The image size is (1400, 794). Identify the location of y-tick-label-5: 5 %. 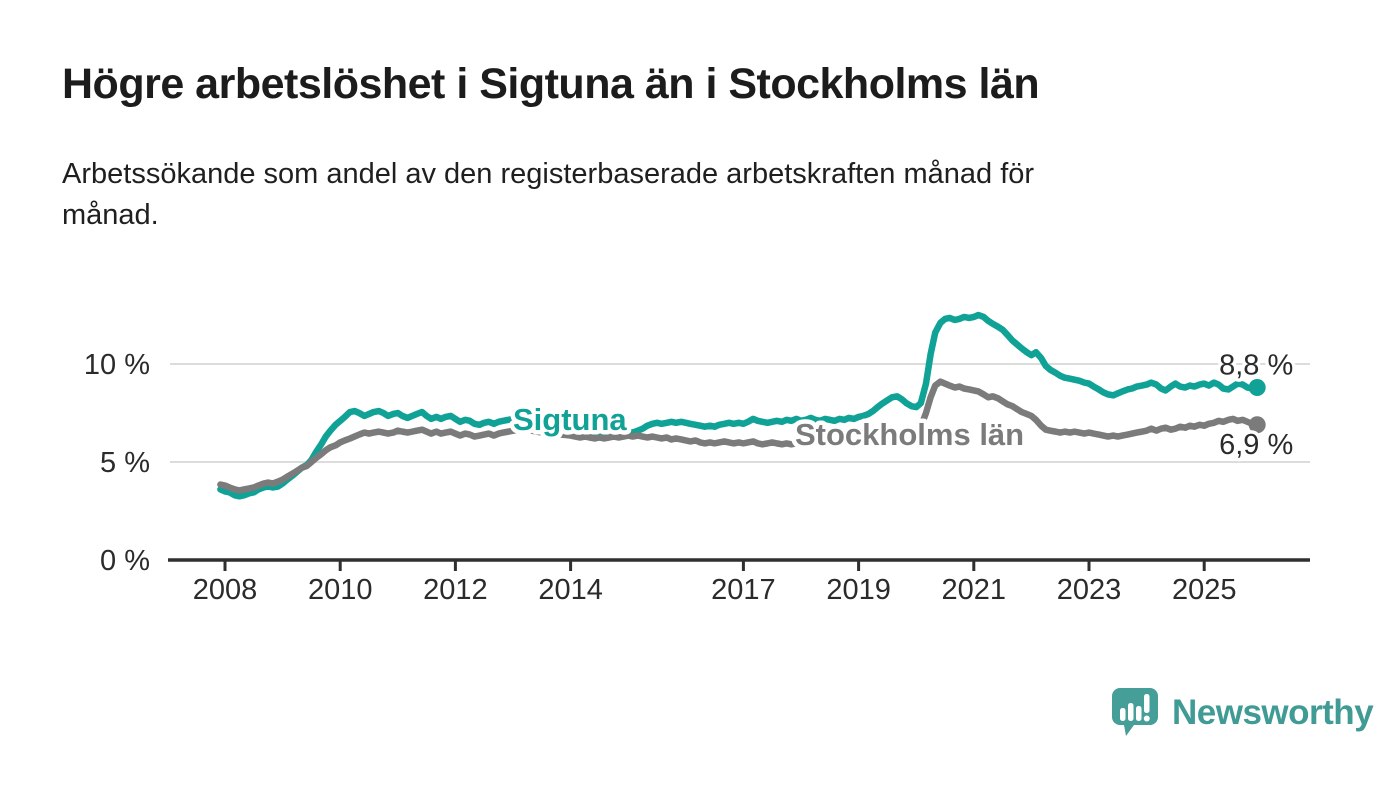
(125, 463).